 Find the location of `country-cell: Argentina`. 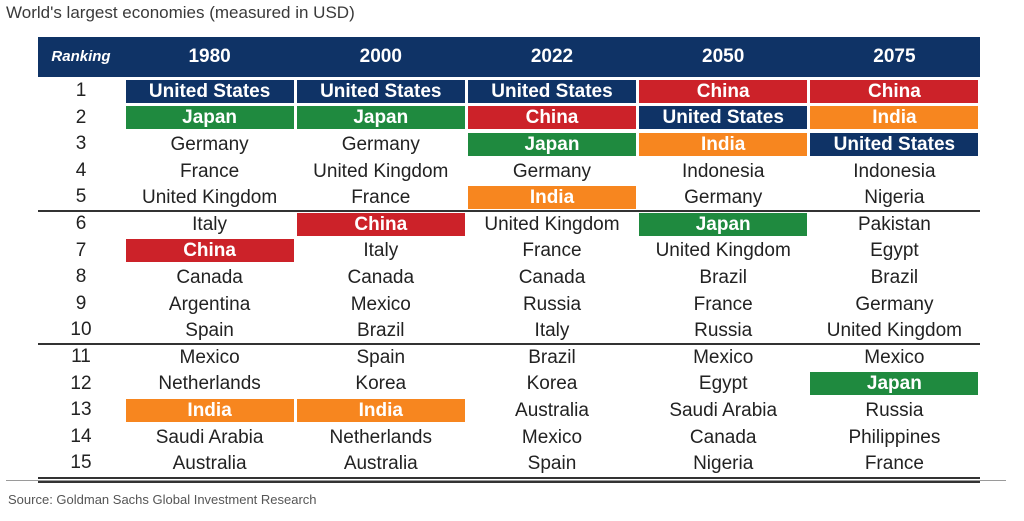

country-cell: Argentina is located at coordinates (209, 304).